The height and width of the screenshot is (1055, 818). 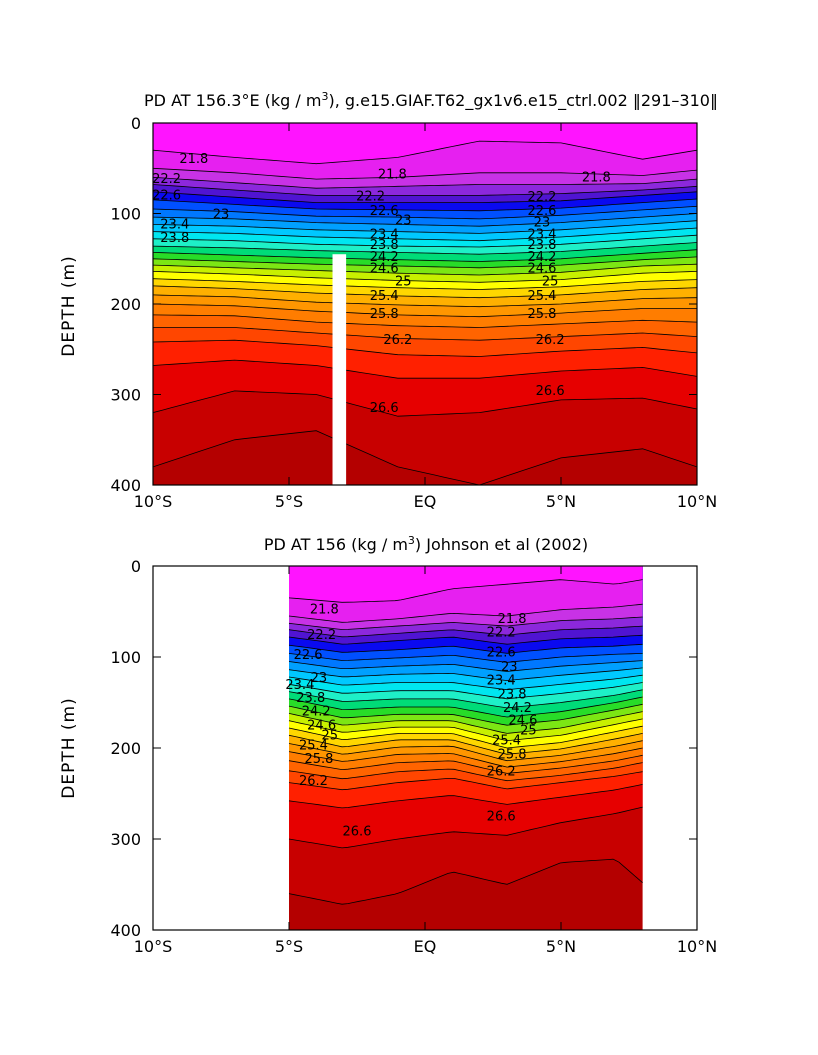 I want to click on y-tick-label: 100, so click(x=125, y=214).